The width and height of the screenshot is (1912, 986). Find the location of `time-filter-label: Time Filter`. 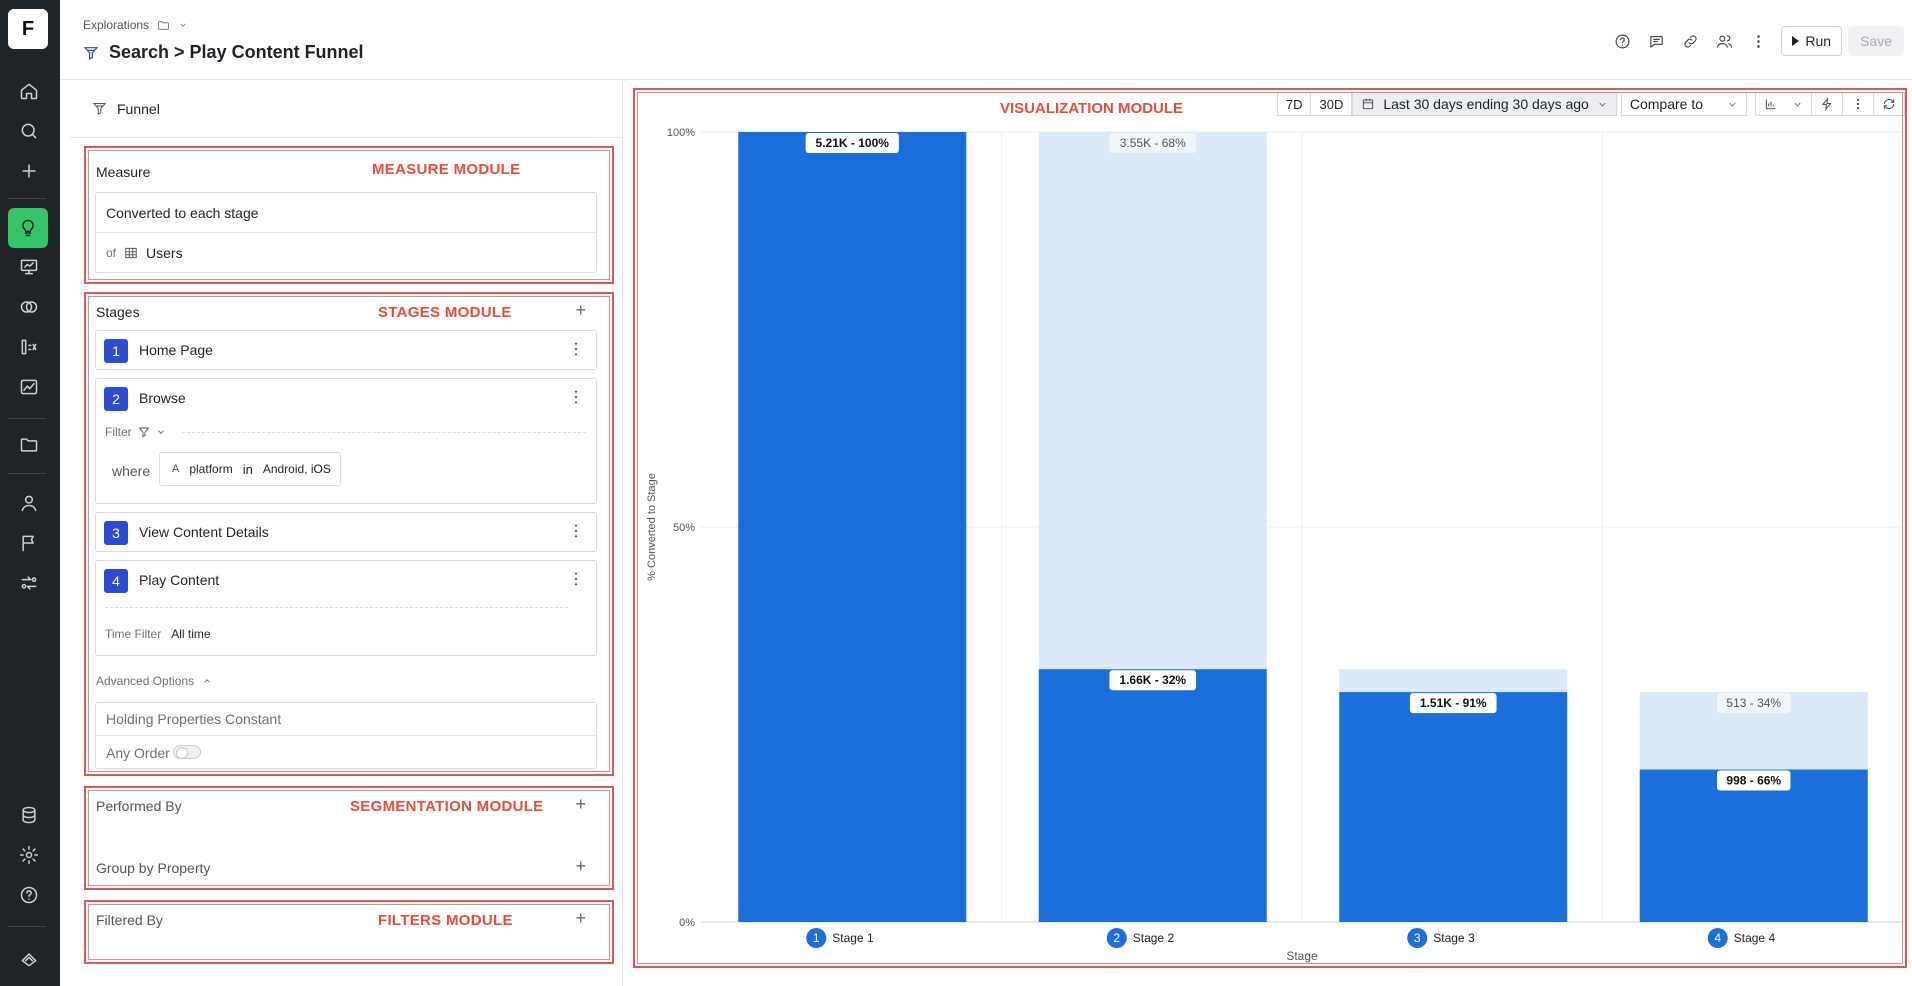

time-filter-label: Time Filter is located at coordinates (133, 634).